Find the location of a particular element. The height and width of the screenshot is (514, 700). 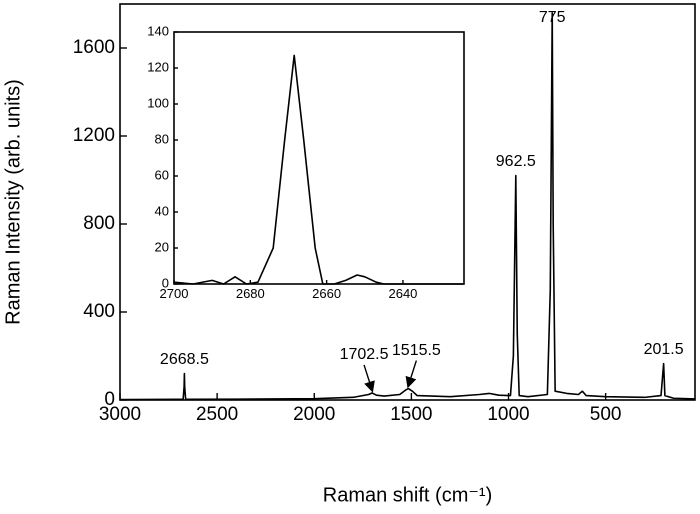

y-tick-label: 80 is located at coordinates (162, 138).